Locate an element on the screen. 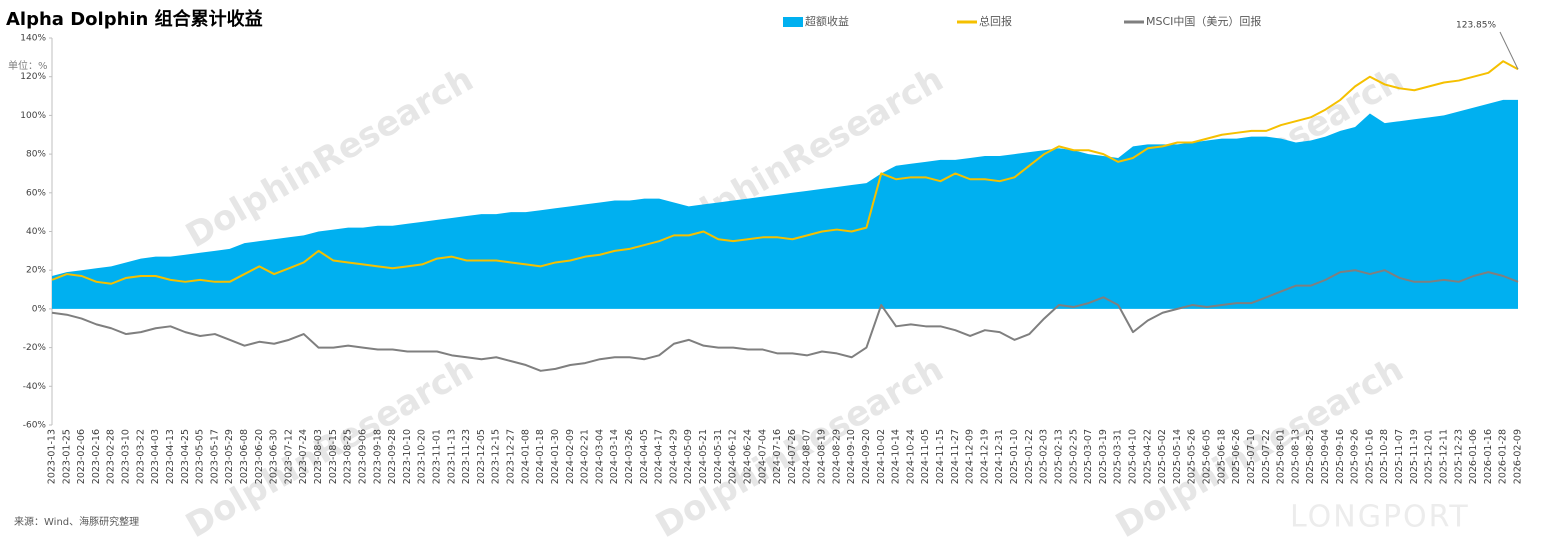 Image resolution: width=1544 pixels, height=546 pixels. y-tick-label: -20% is located at coordinates (35, 348).